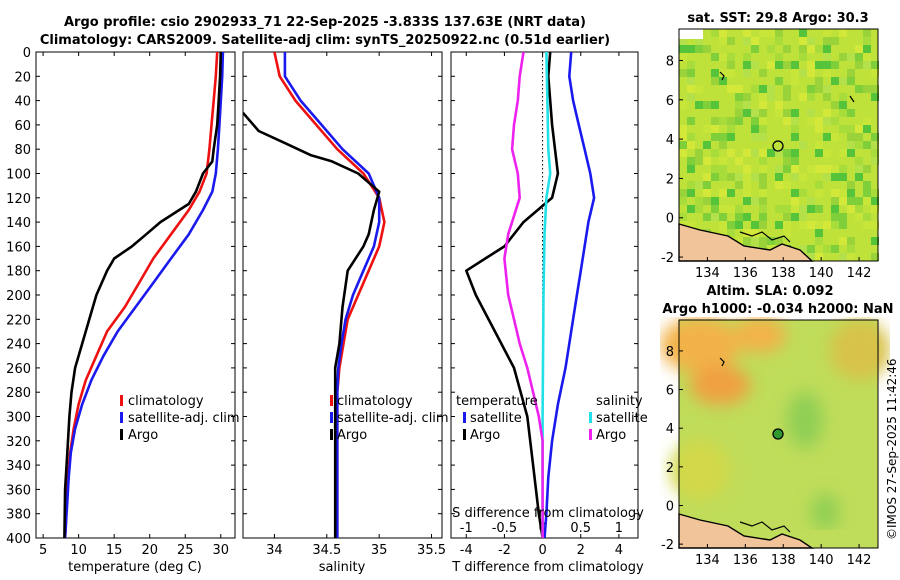  I want to click on temperature-legend: climatology satellite-adj. clim Argo, so click(180, 418).